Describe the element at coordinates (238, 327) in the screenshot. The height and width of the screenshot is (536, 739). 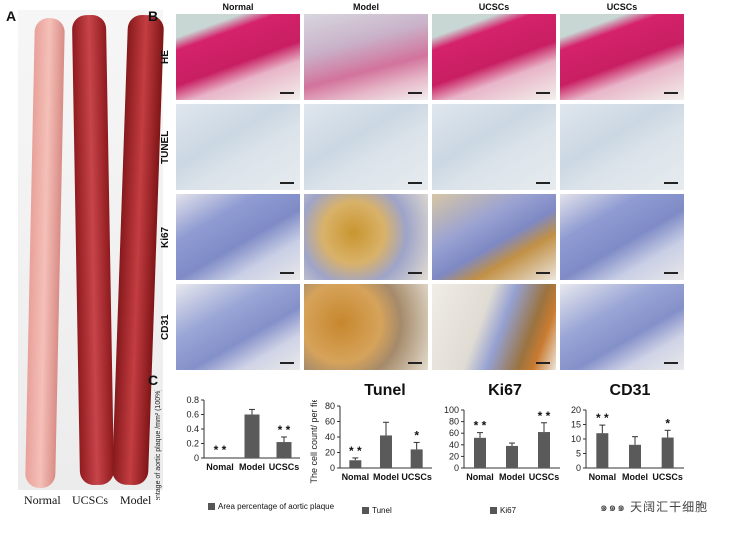
I see `micrograph-cd31-normal` at that location.